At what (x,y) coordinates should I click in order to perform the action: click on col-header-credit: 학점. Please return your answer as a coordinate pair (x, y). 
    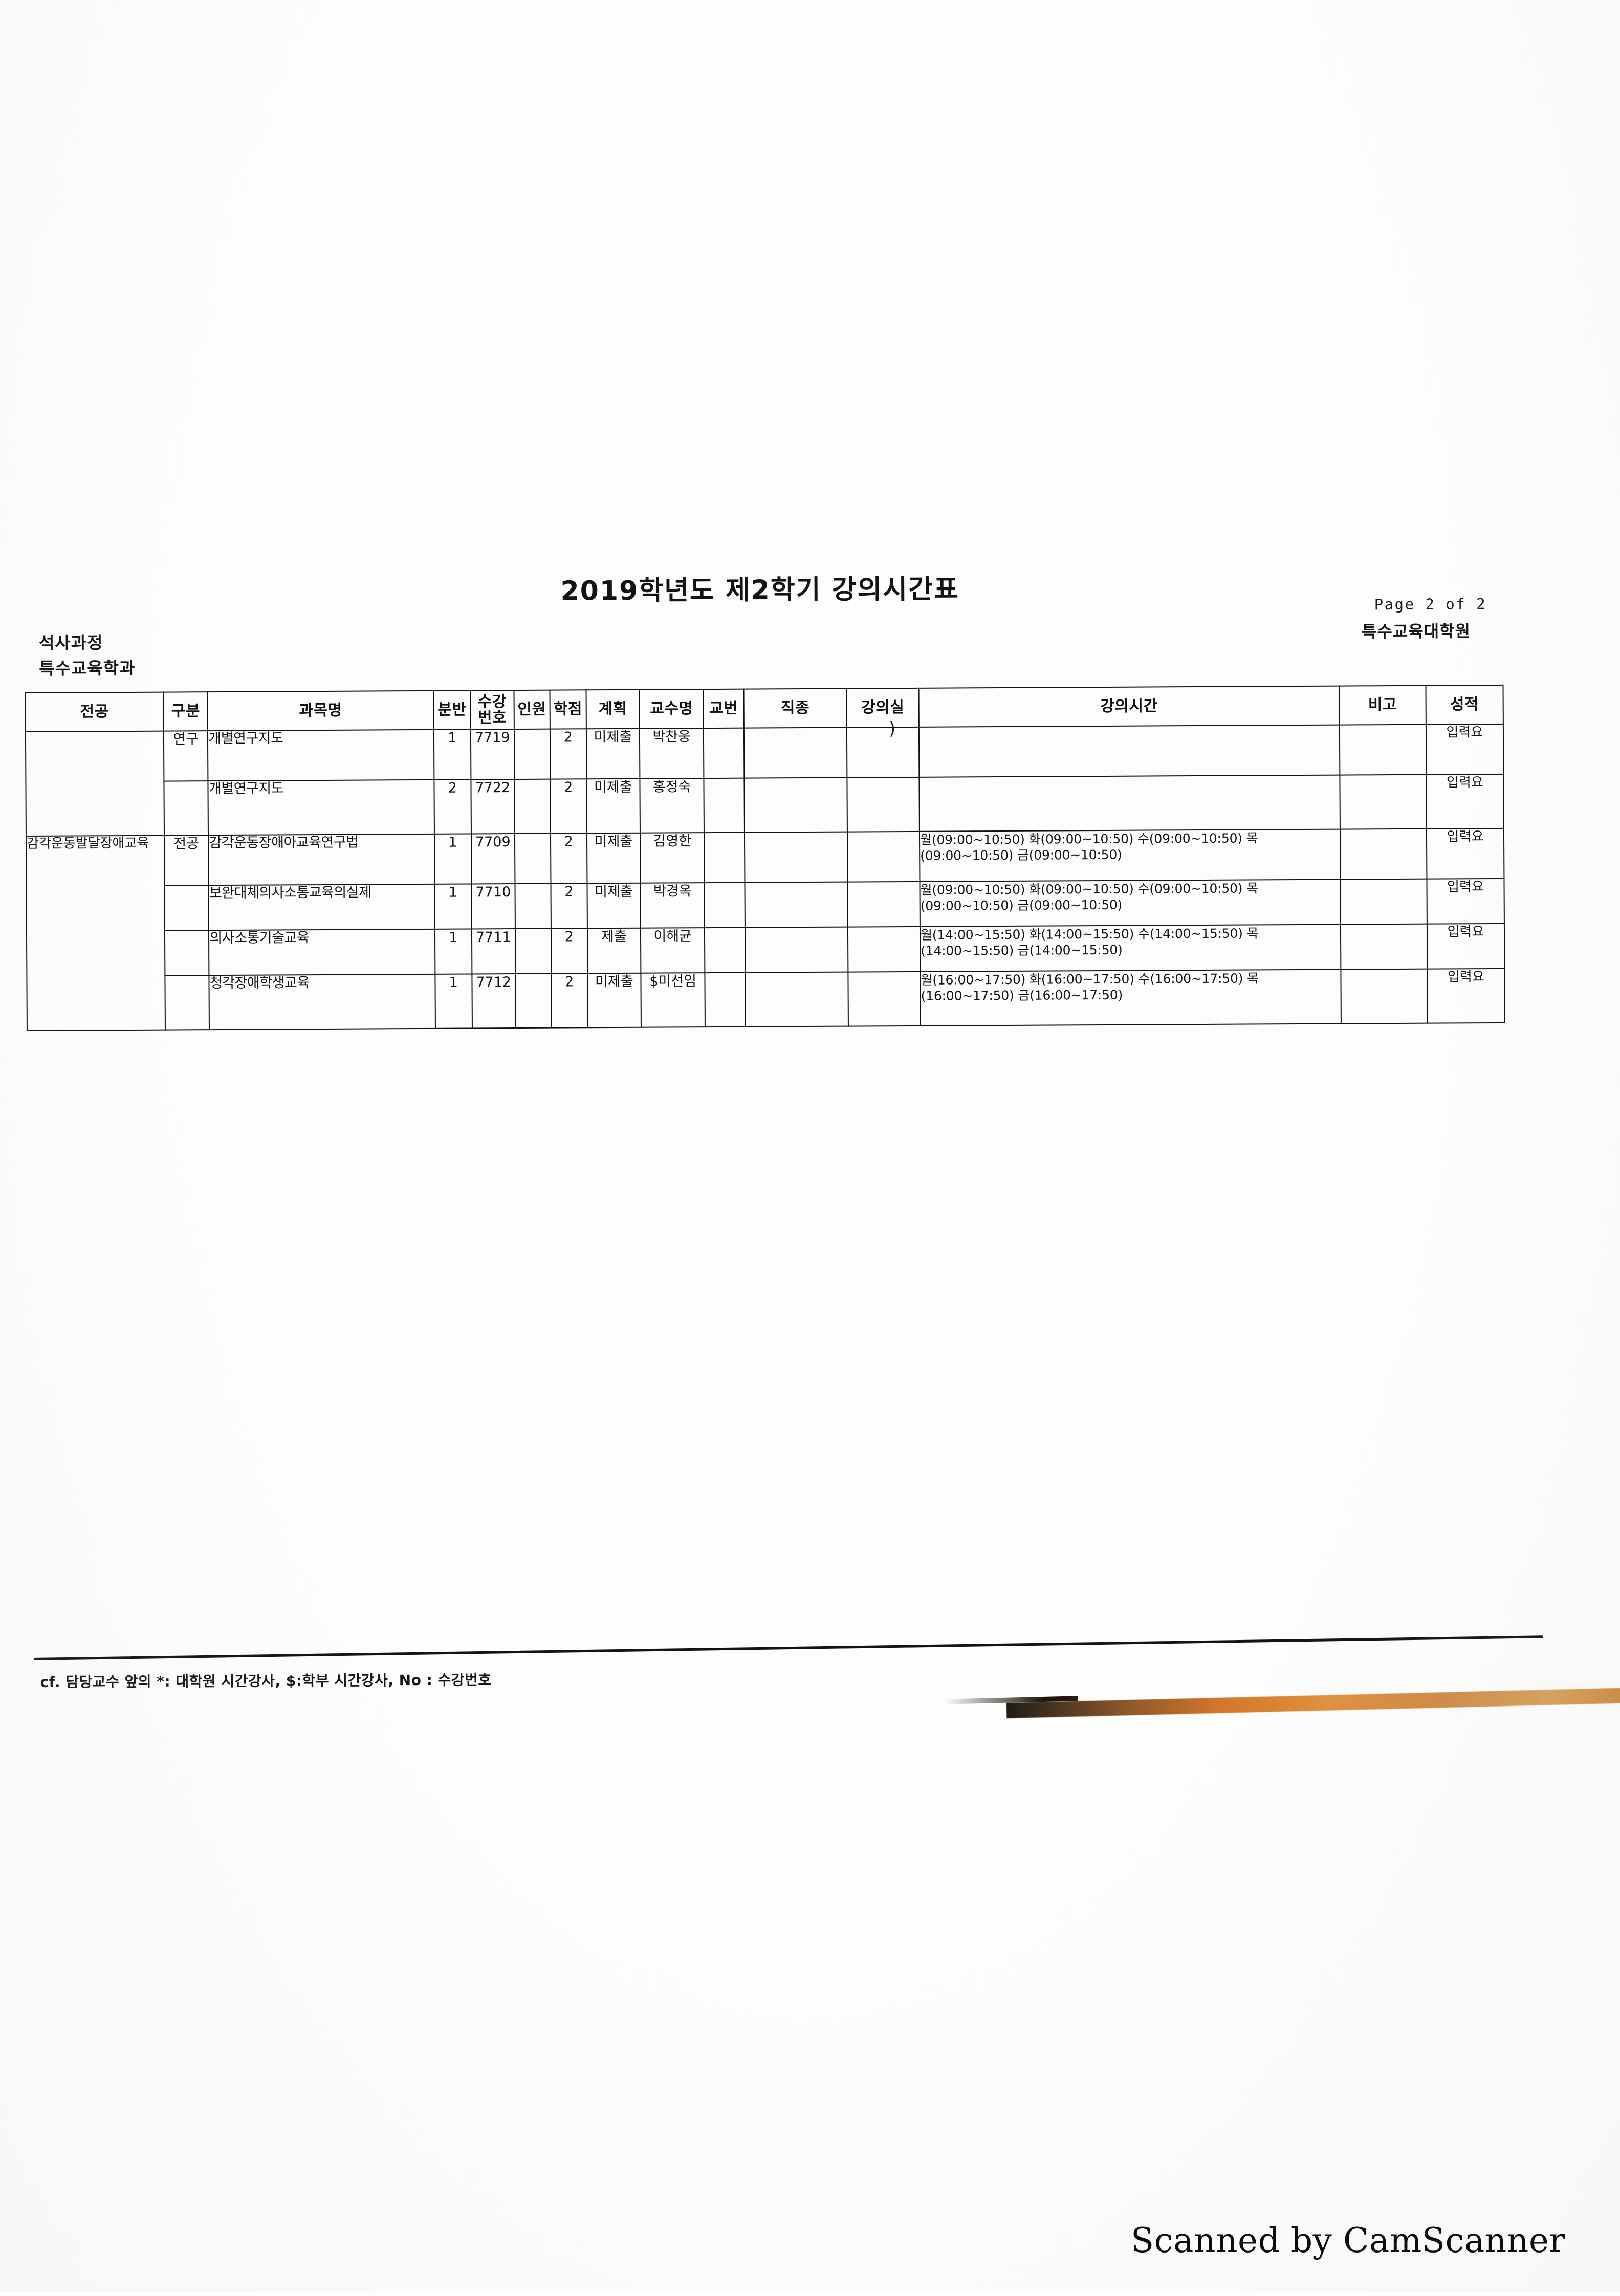
    Looking at the image, I should click on (568, 709).